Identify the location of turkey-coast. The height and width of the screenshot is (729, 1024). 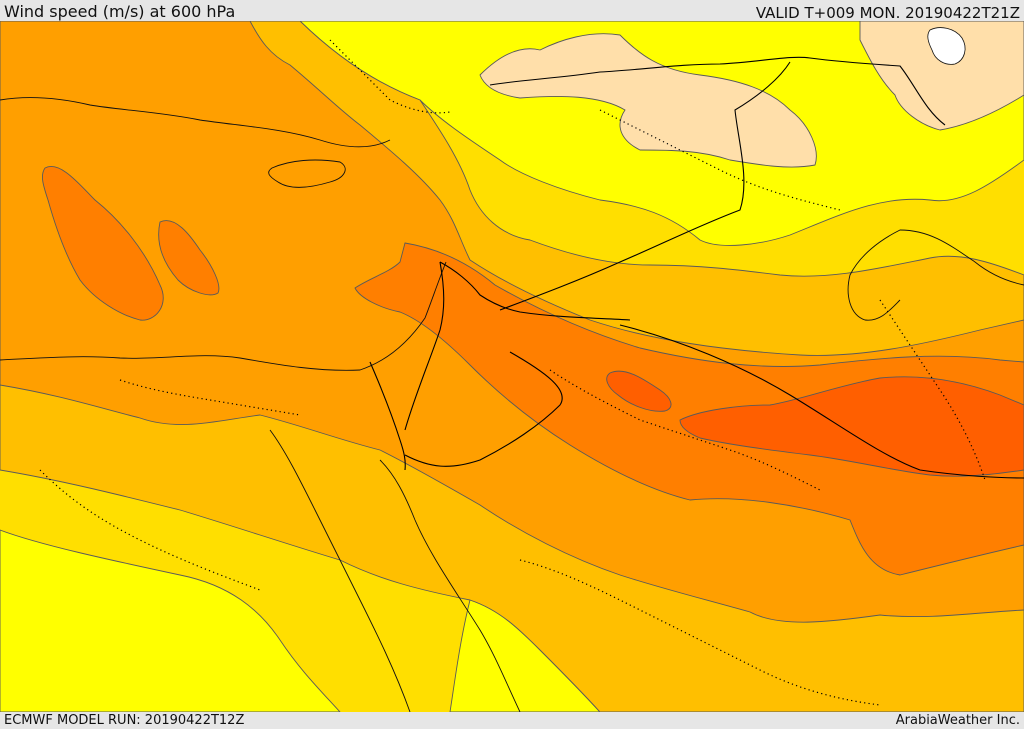
(195, 122).